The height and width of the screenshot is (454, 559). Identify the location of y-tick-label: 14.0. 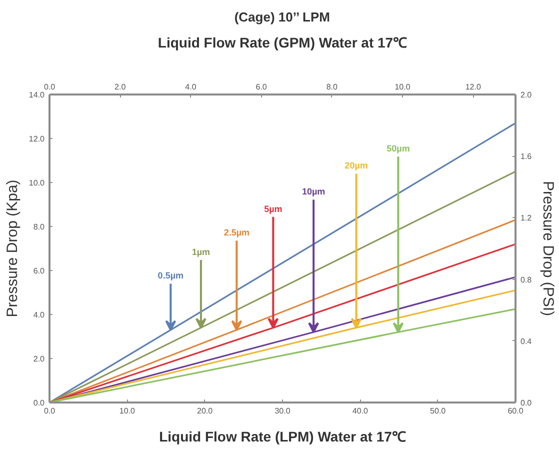
(37, 95).